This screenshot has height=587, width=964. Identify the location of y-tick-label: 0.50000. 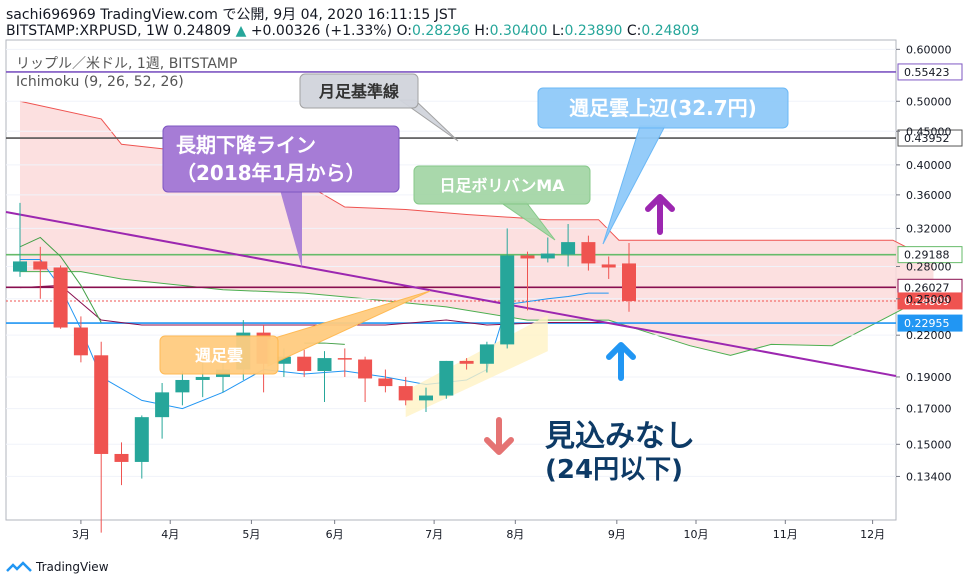
(929, 101).